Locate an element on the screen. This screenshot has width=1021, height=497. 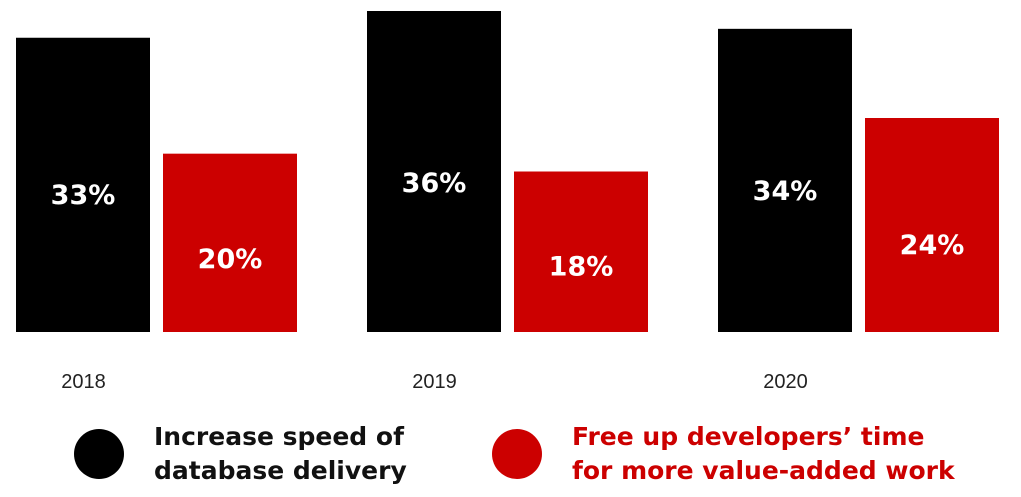
x-tick-label-2019: 2019 is located at coordinates (434, 382).